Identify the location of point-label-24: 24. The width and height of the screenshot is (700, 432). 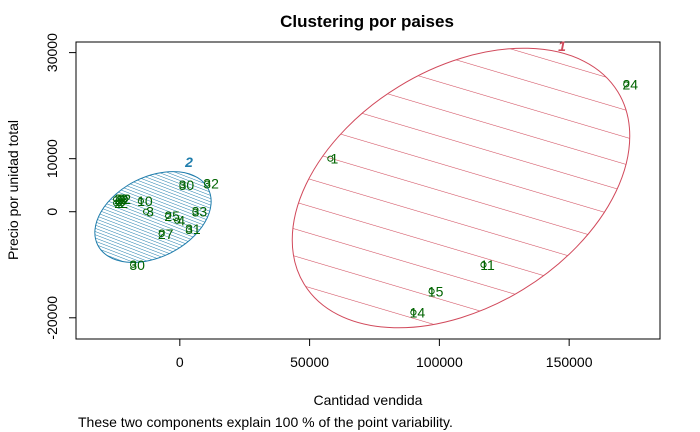
(630, 84).